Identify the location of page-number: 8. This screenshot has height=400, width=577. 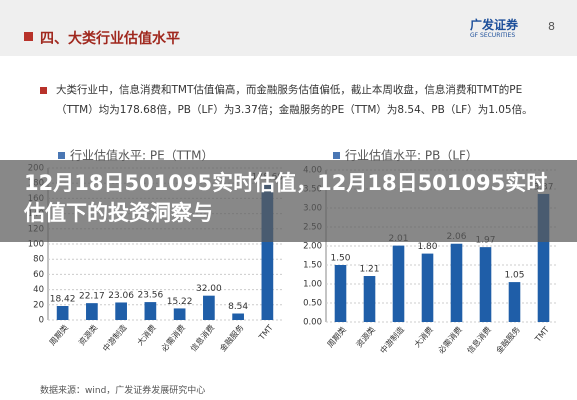
(551, 26).